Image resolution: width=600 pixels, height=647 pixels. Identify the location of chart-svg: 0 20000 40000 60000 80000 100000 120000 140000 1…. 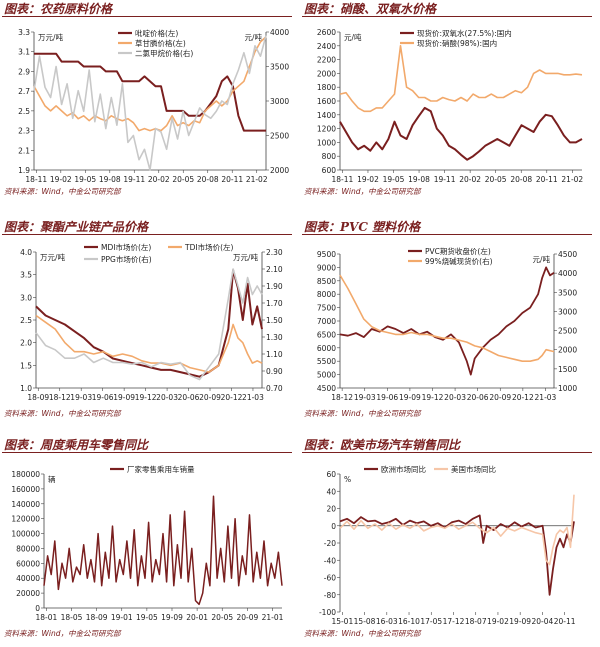
(147, 543).